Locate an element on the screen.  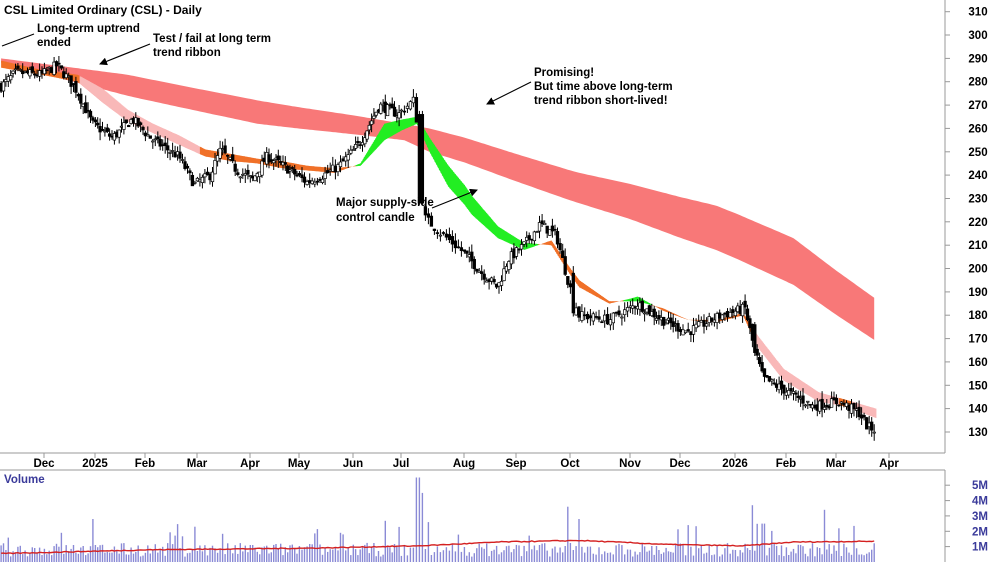
date-tick-label: Oct is located at coordinates (569, 464).